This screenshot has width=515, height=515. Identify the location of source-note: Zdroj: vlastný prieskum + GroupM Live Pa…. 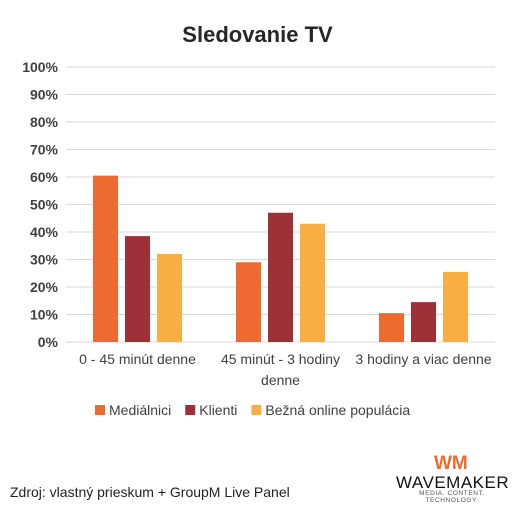
(150, 492).